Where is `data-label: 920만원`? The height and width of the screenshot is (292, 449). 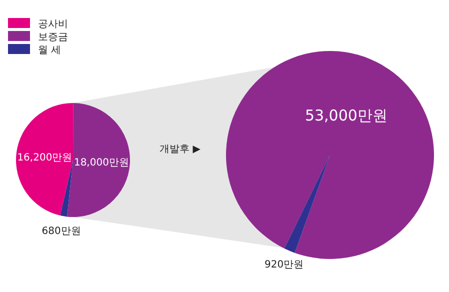 data-label: 920만원 is located at coordinates (284, 265).